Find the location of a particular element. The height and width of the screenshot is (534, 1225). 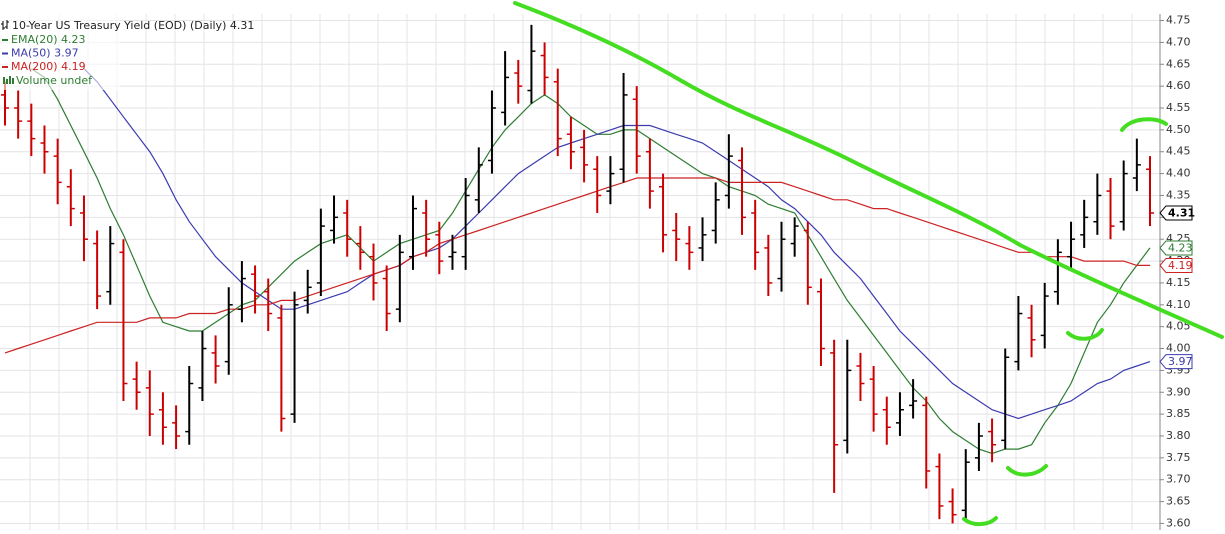

y-tick-label: 3.80 is located at coordinates (1178, 435).